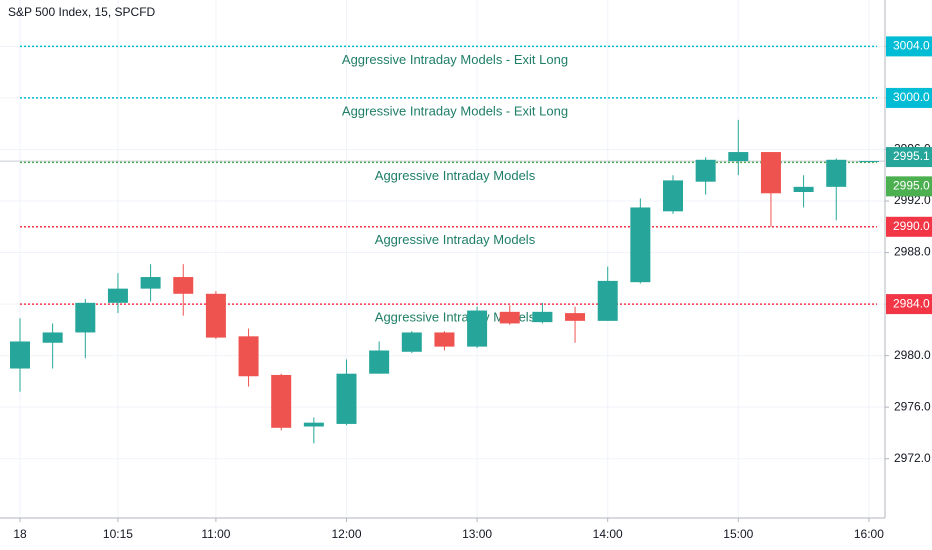 The height and width of the screenshot is (550, 932). I want to click on price-tag-label: 2995.0, so click(911, 186).